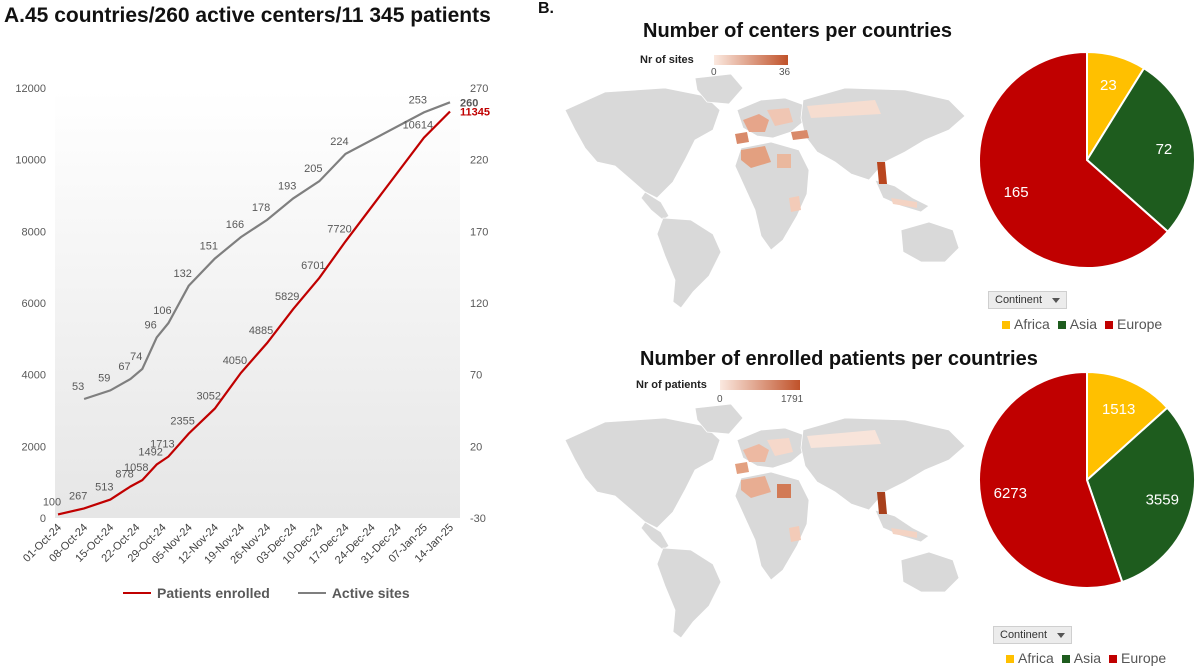 Image resolution: width=1200 pixels, height=669 pixels. What do you see at coordinates (902, 196) in the screenshot?
I see `southeast-asia` at bounding box center [902, 196].